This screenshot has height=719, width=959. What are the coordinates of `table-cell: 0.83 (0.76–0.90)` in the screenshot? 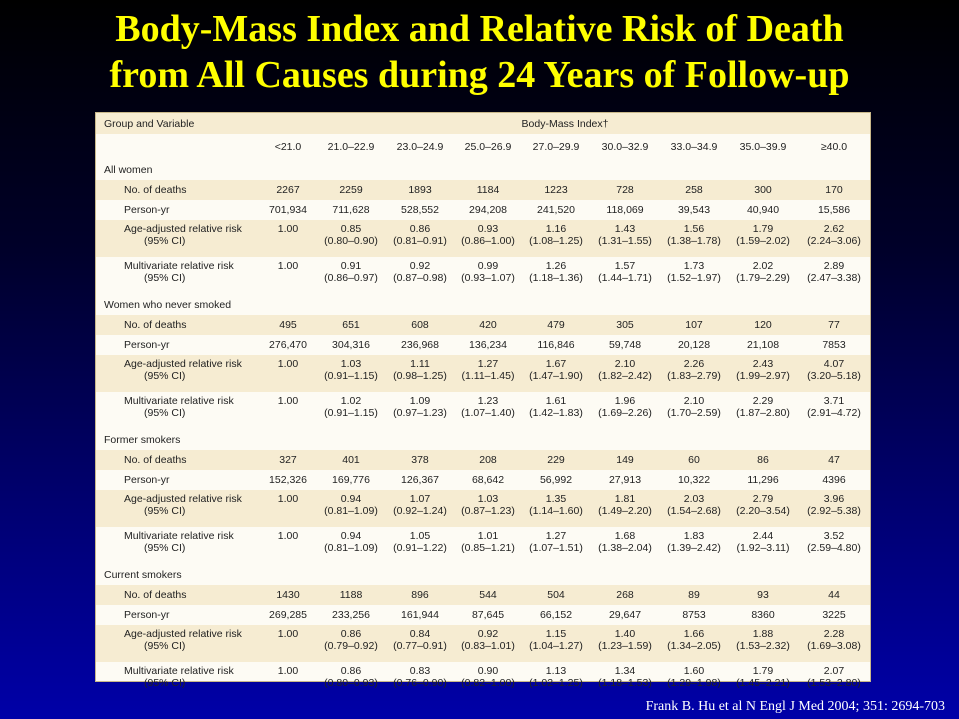 It's located at (420, 680).